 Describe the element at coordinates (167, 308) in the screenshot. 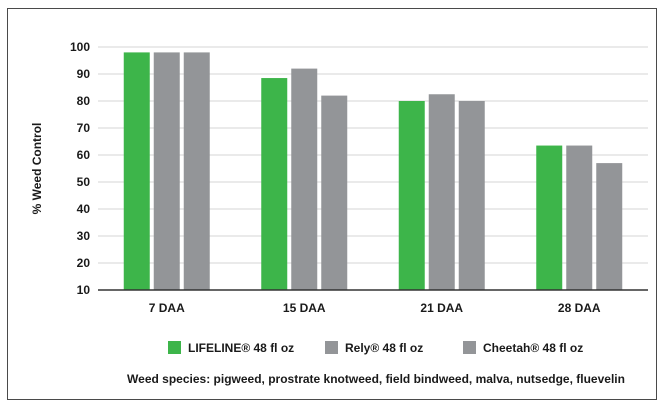

I see `x-category-label: 7 DAA` at that location.